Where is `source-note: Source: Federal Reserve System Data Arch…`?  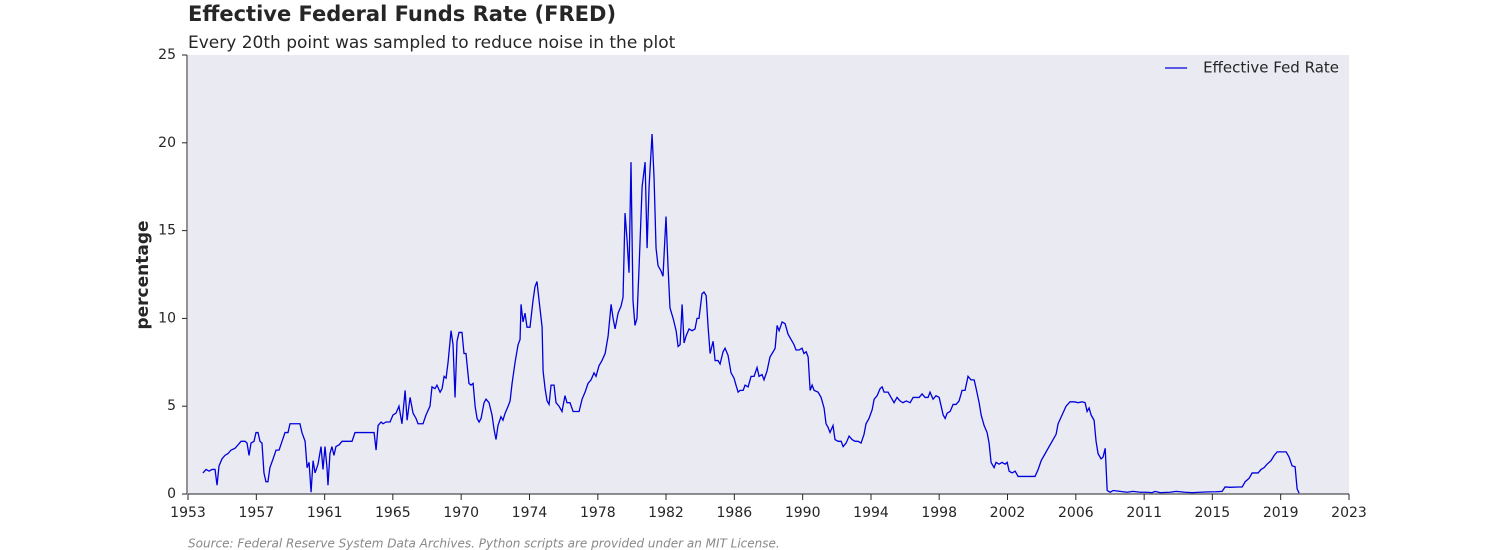
source-note: Source: Federal Reserve System Data Arch… is located at coordinates (484, 543).